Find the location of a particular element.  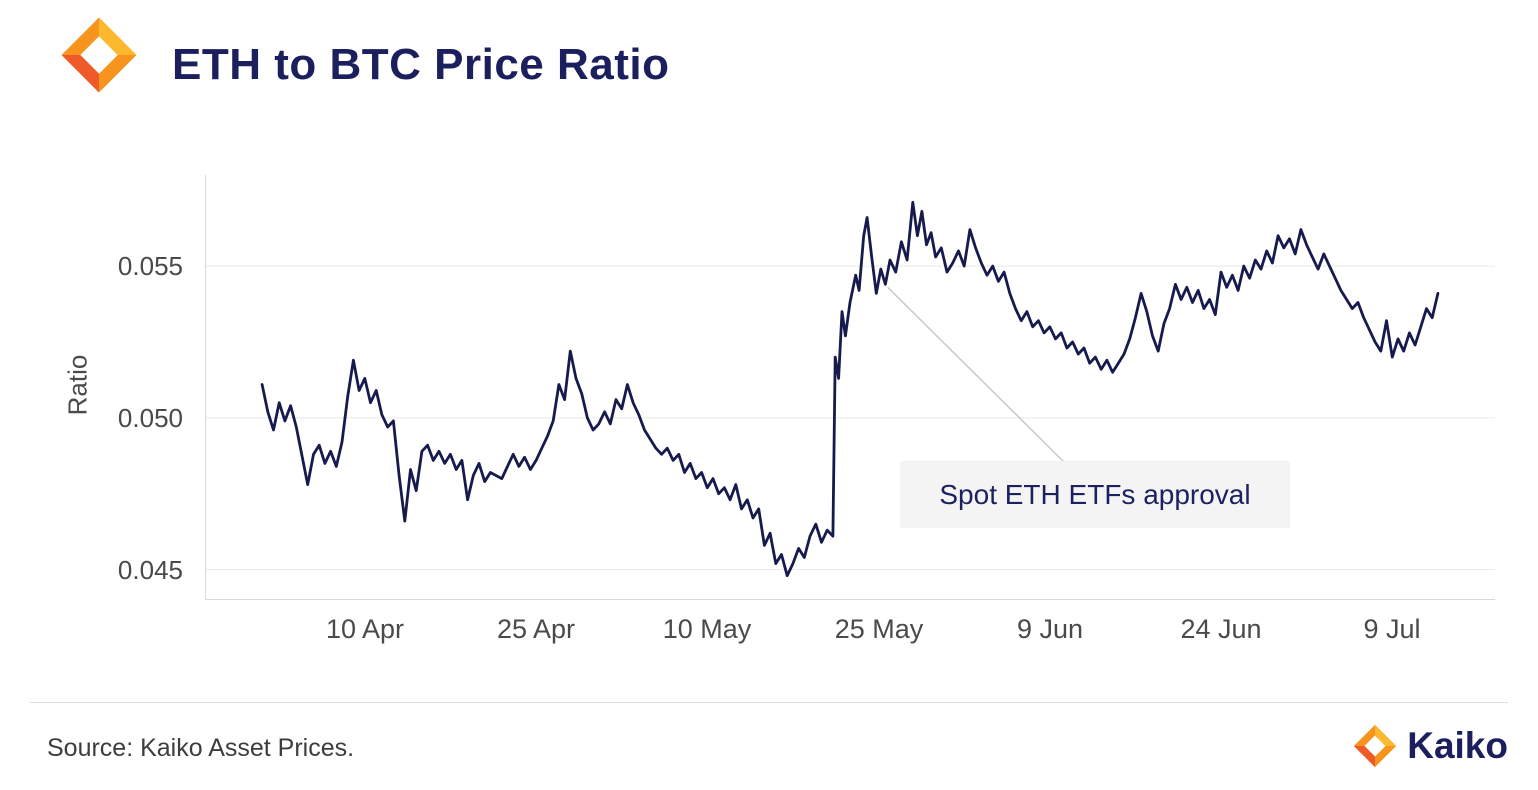

x-axis-tick-labels: 10 Apr 25 Apr 10 May 25 May 9 Jun 24 Jun 9 Jul is located at coordinates (850, 634).